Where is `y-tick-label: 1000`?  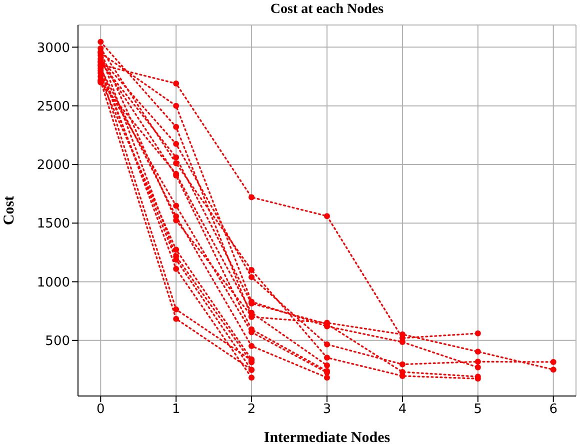
y-tick-label: 1000 is located at coordinates (53, 282).